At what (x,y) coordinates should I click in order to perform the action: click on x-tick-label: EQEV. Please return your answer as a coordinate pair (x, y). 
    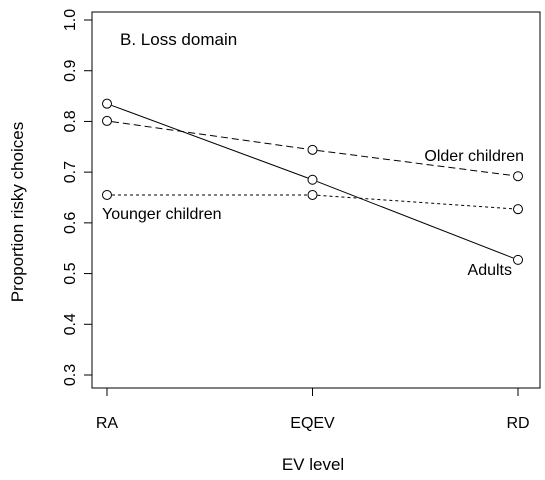
    Looking at the image, I should click on (312, 423).